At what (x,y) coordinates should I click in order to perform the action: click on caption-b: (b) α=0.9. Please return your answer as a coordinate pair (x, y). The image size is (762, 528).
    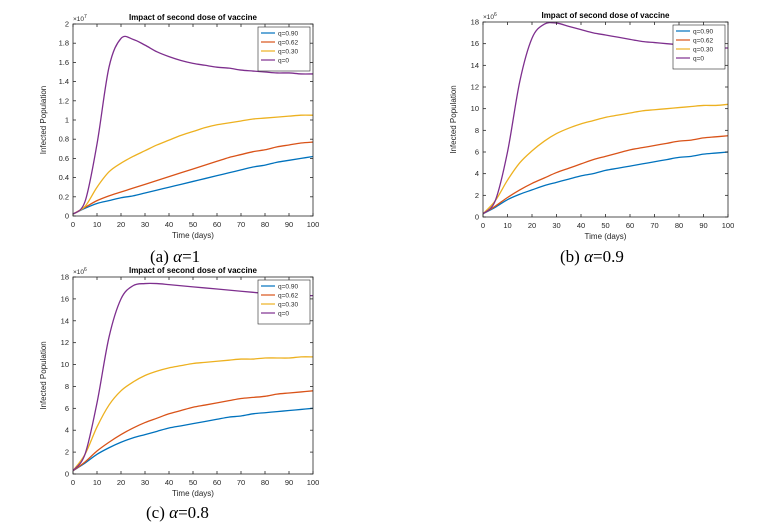
    Looking at the image, I should click on (592, 257).